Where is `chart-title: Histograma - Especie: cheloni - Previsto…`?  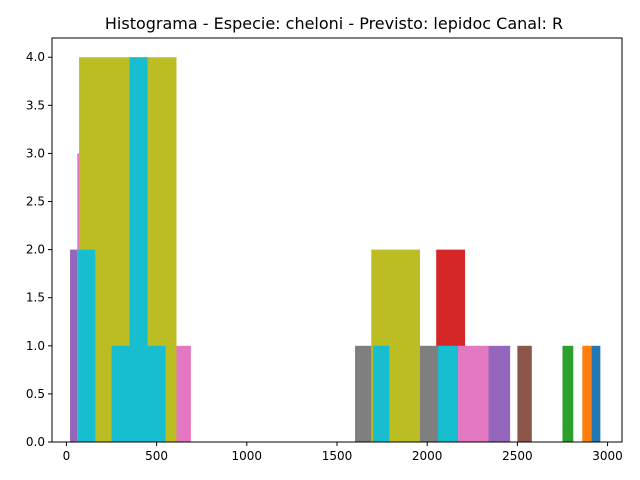
chart-title: Histograma - Especie: cheloni - Previsto… is located at coordinates (334, 23).